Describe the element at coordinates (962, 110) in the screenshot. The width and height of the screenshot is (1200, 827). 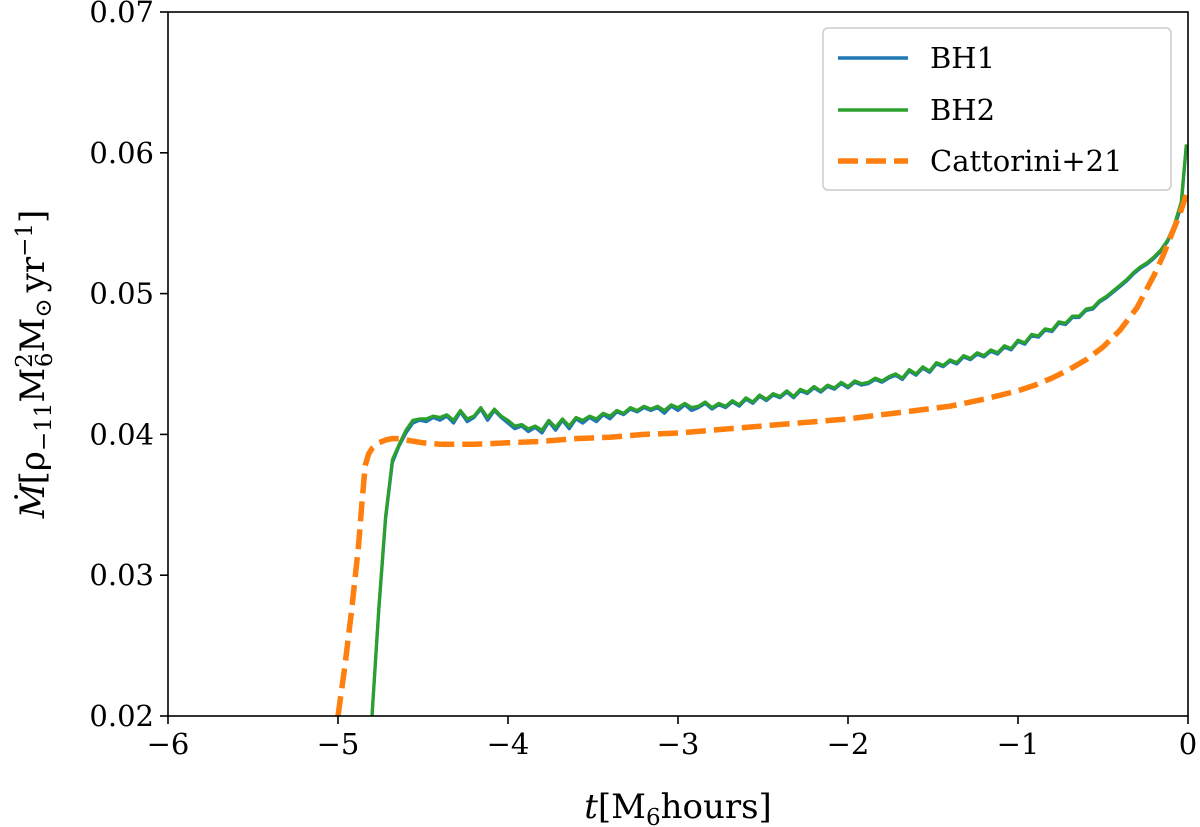
I see `legend-label-bh2: BH2` at that location.